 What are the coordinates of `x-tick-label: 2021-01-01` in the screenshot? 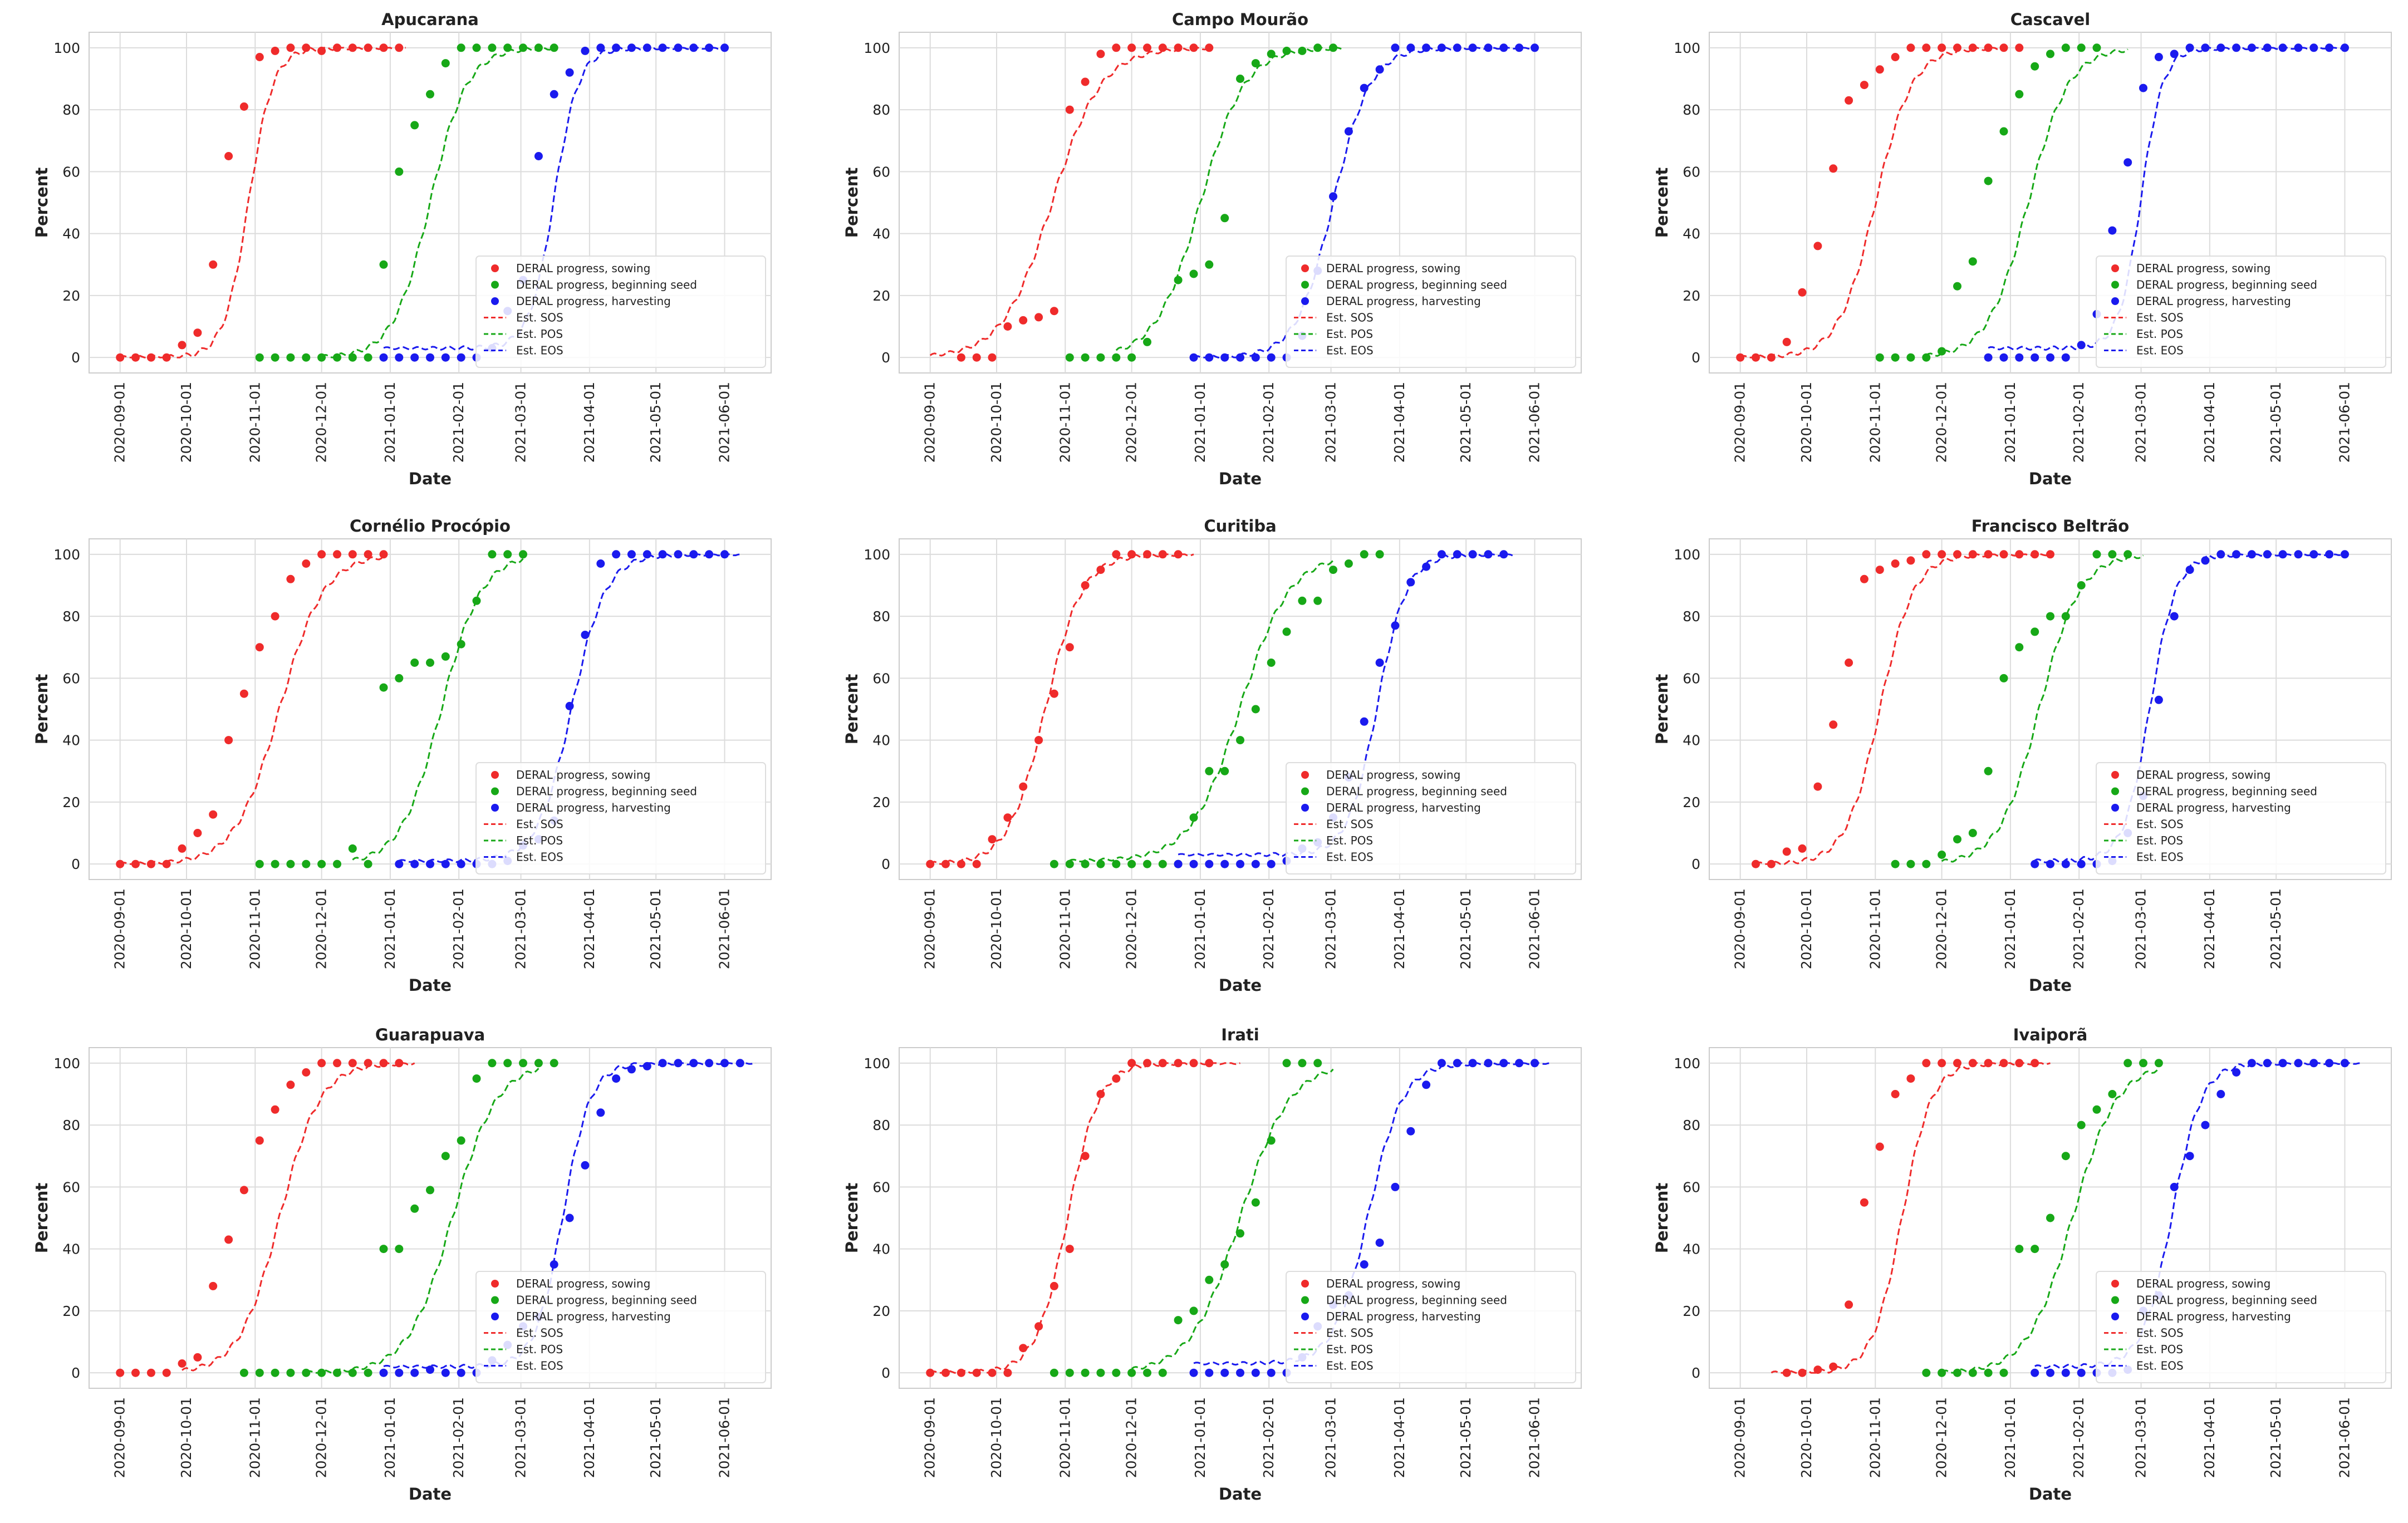 It's located at (2010, 1437).